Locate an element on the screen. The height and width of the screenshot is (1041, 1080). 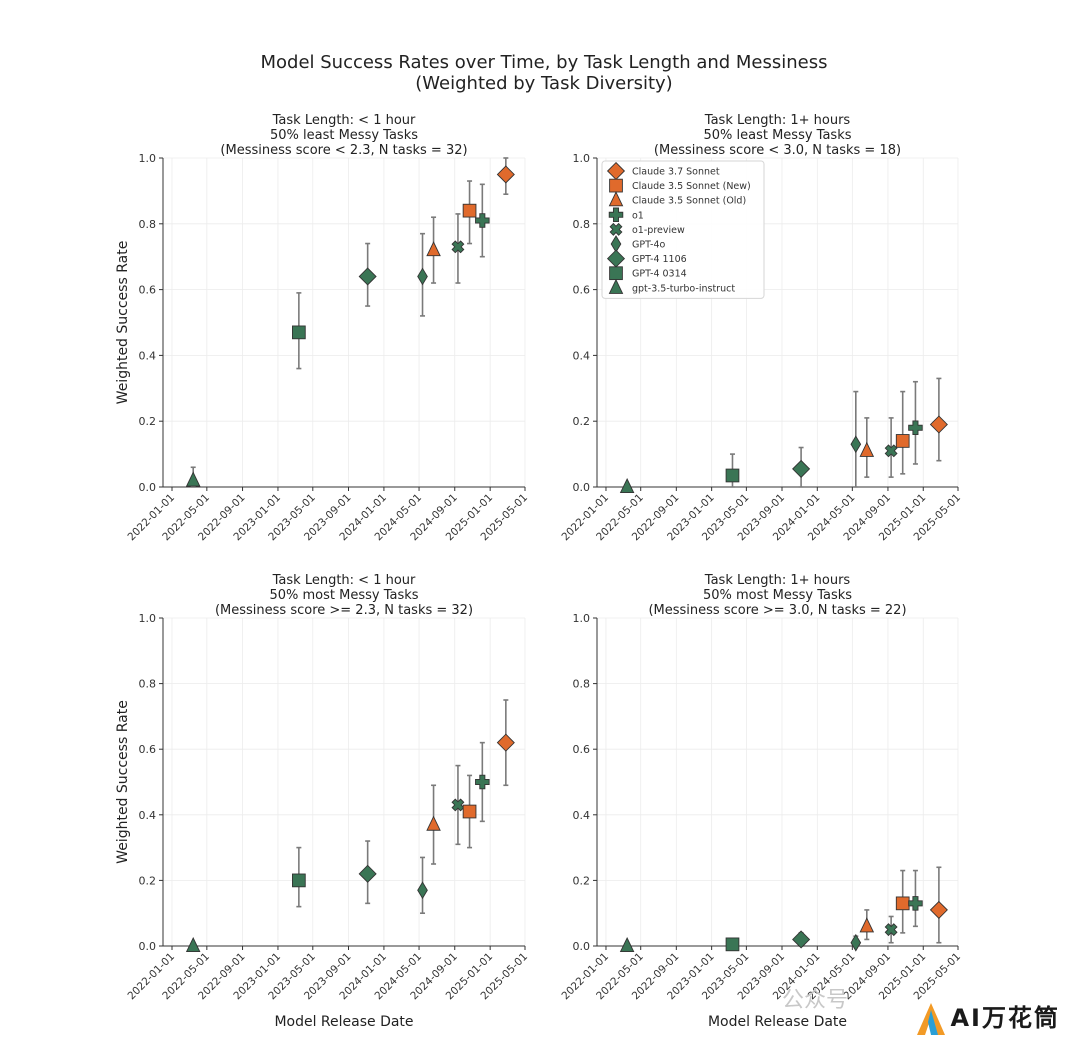
legend-label: Claude 3.5 Sonnet (New) is located at coordinates (691, 186).